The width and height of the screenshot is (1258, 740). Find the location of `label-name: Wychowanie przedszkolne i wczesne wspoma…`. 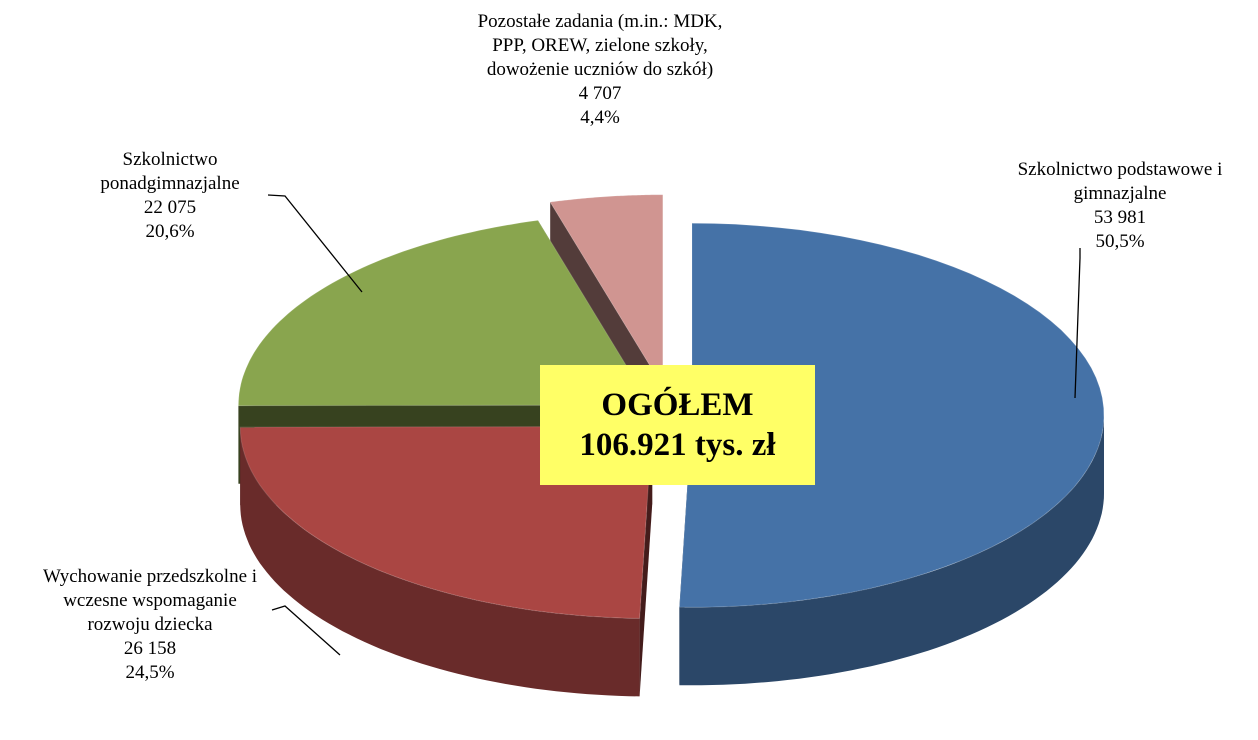

label-name: Wychowanie przedszkolne i wczesne wspoma… is located at coordinates (150, 600).